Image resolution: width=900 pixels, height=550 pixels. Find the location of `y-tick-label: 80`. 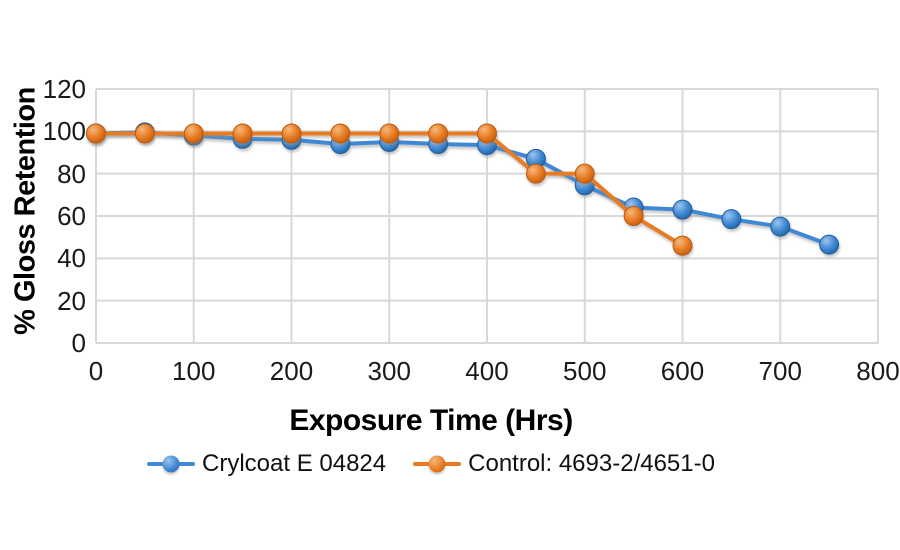

y-tick-label: 80 is located at coordinates (71, 173).